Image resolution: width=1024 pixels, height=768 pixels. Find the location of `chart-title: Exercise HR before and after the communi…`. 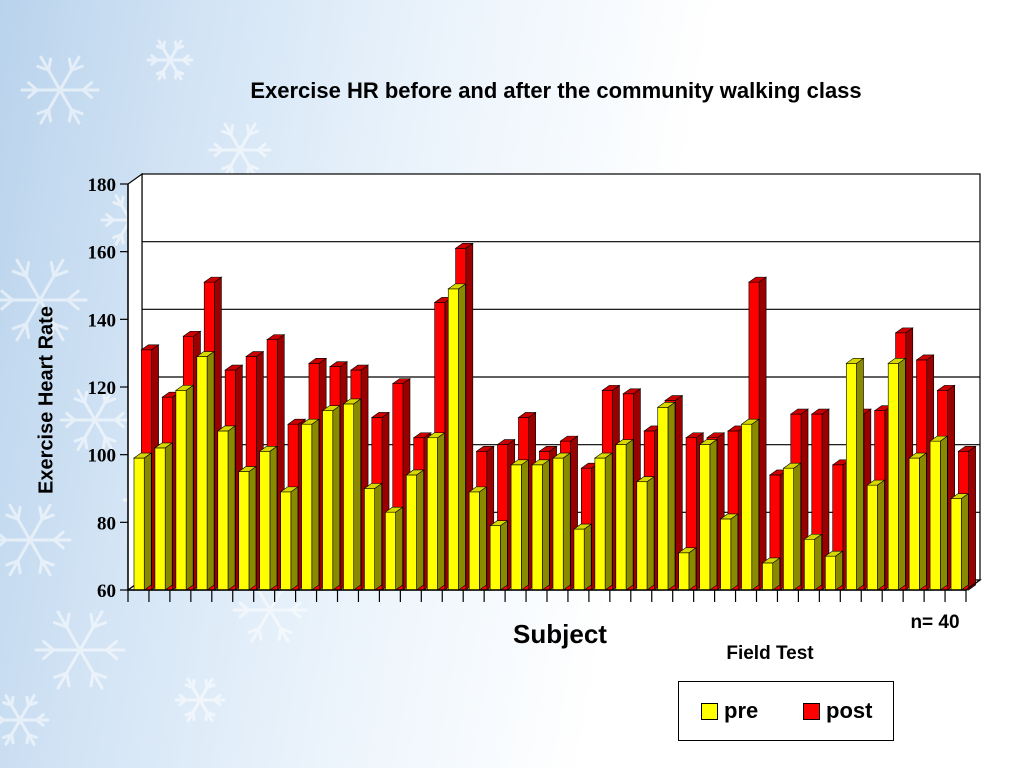

chart-title: Exercise HR before and after the communi… is located at coordinates (556, 90).